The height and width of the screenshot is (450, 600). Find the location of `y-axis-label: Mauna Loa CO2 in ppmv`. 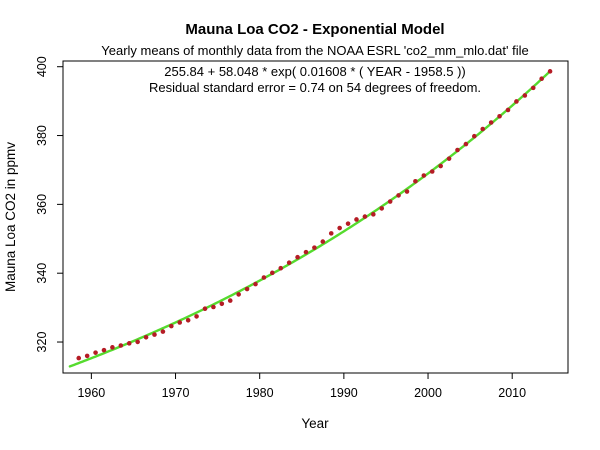

y-axis-label: Mauna Loa CO2 in ppmv is located at coordinates (10, 217).